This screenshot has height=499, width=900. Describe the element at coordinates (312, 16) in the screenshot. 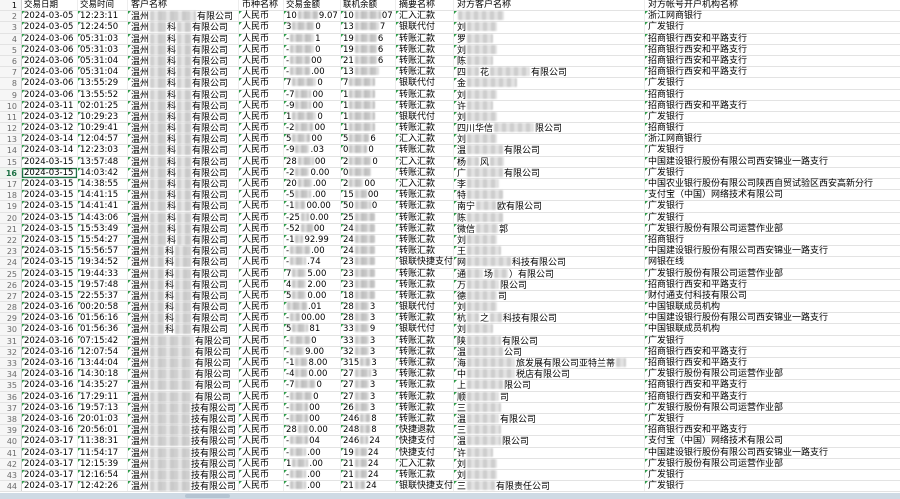

I see `amount-cell: 10 9.07` at that location.